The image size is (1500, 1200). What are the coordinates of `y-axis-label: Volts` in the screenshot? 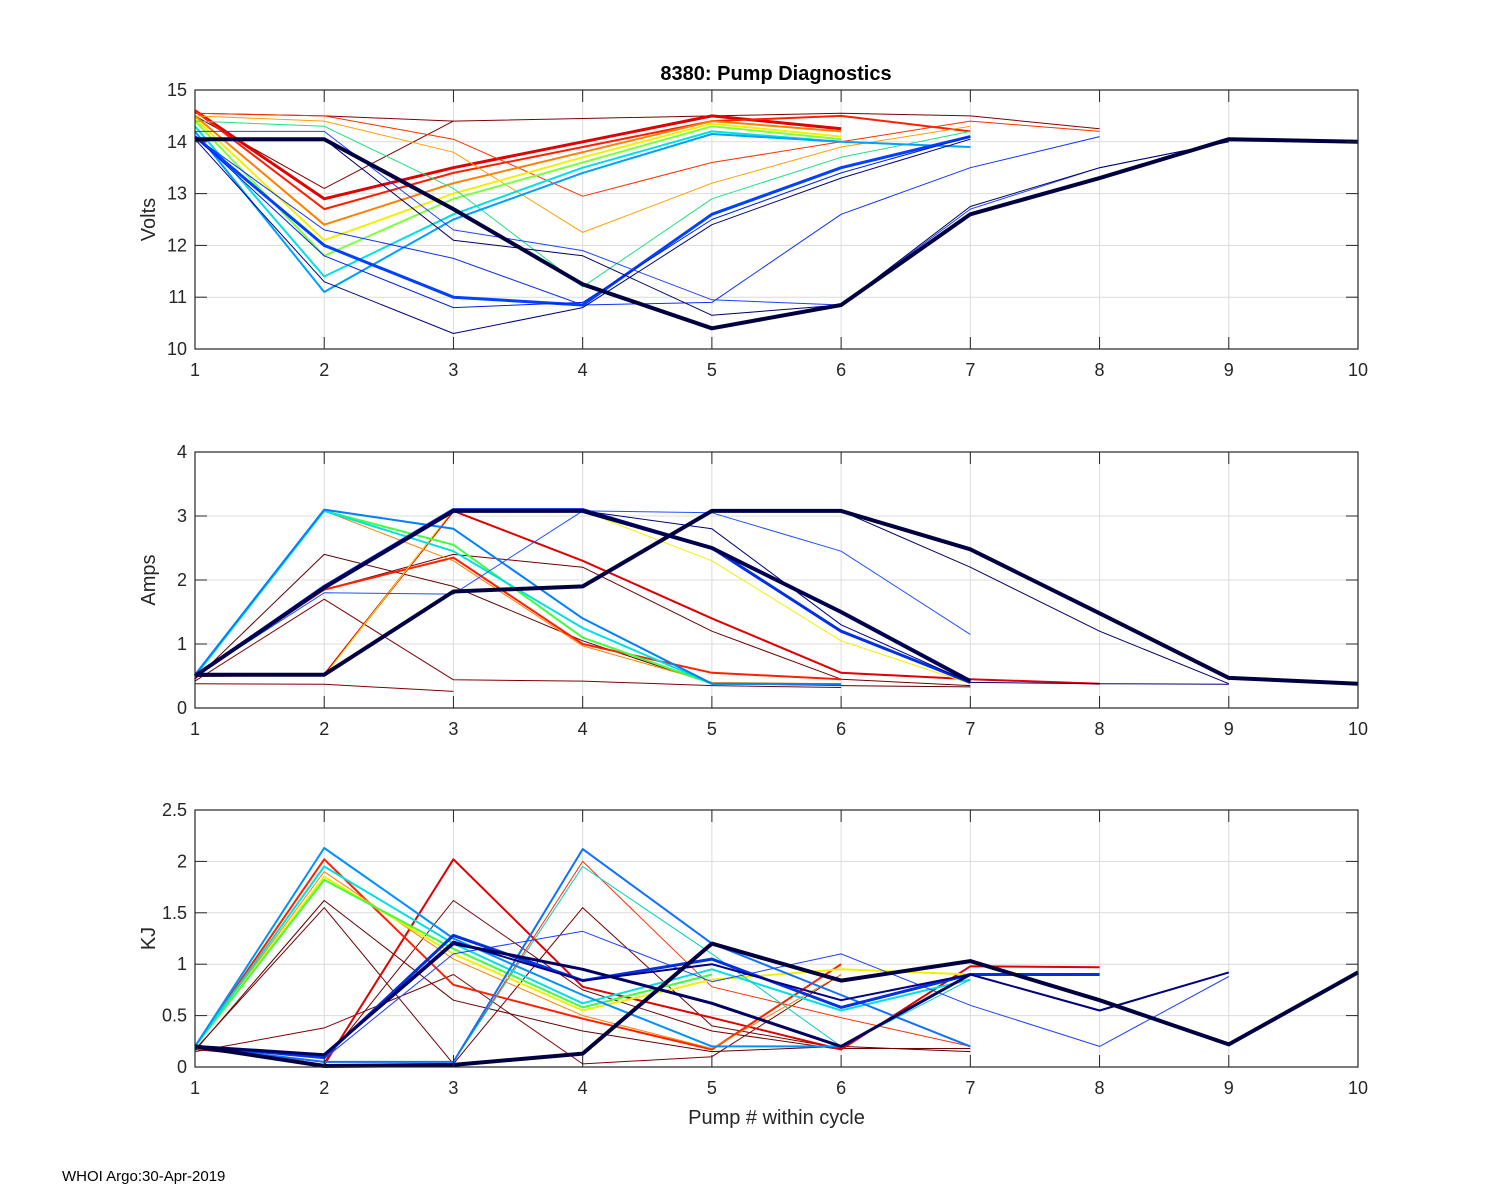 It's located at (149, 219).